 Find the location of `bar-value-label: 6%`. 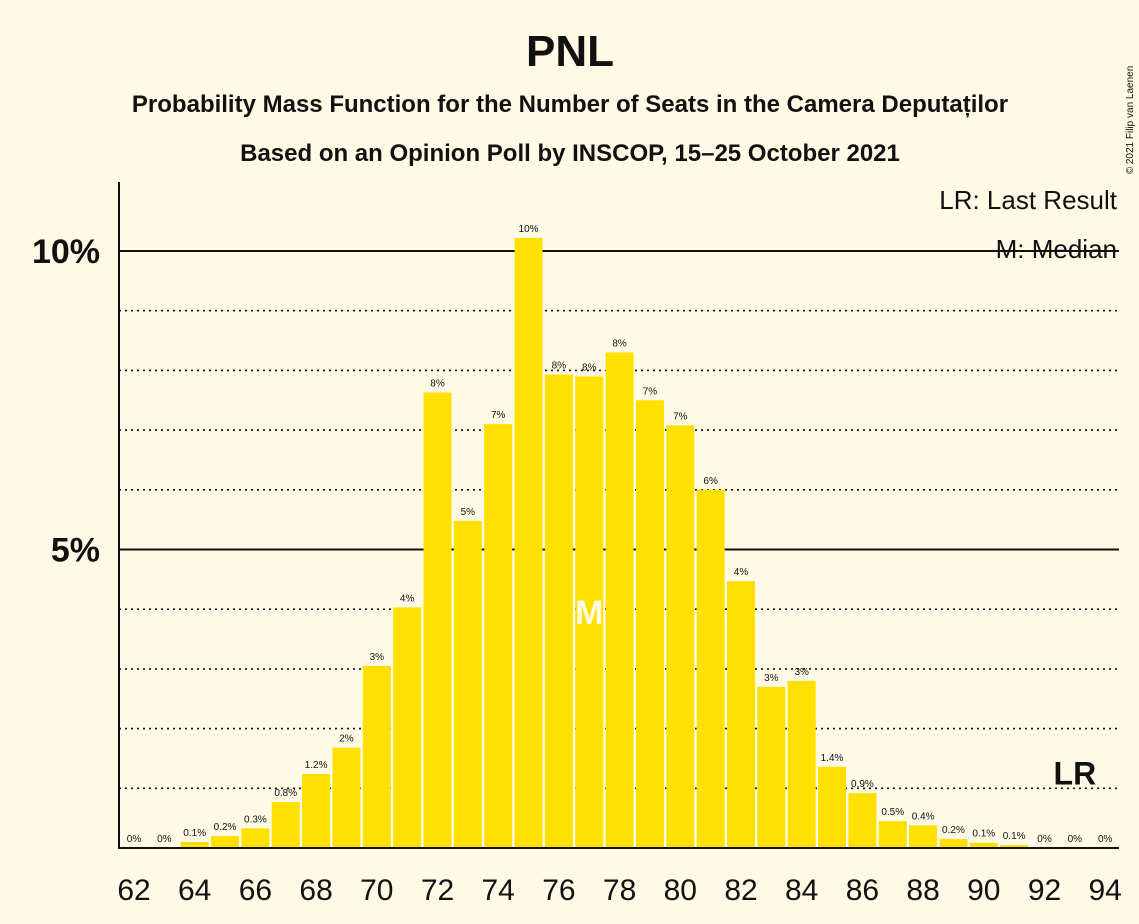

bar-value-label: 6% is located at coordinates (710, 481).